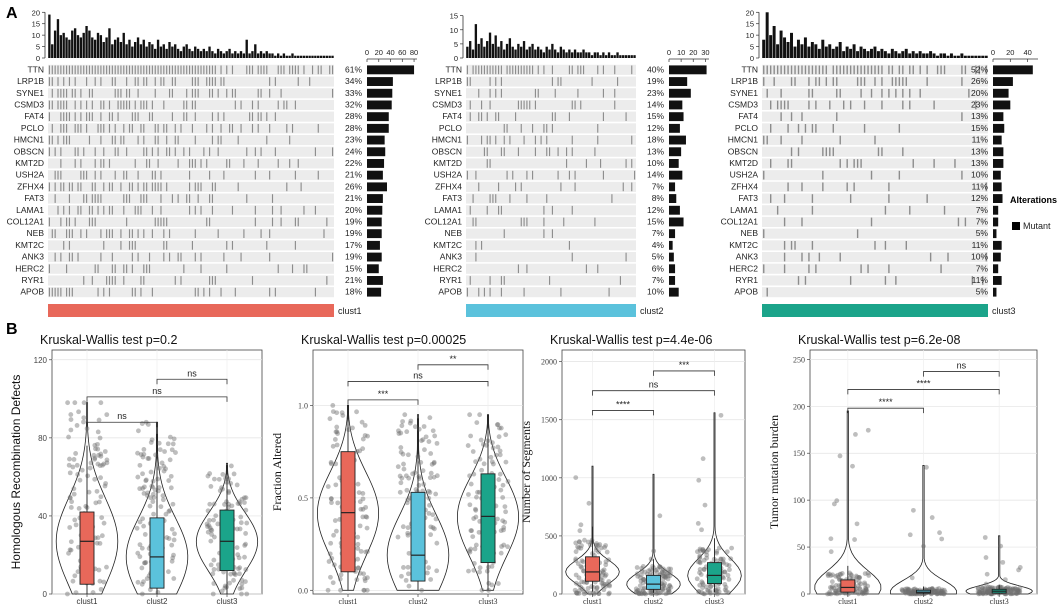  I want to click on percent-label: 14%, so click(655, 105).